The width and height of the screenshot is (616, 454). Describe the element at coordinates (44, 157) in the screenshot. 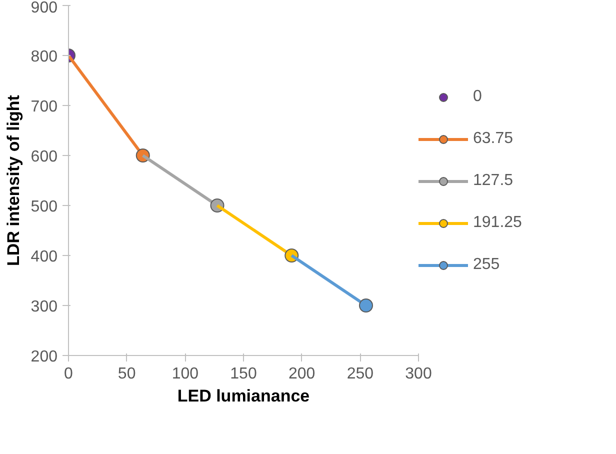

I see `y-tick-label: 600` at that location.